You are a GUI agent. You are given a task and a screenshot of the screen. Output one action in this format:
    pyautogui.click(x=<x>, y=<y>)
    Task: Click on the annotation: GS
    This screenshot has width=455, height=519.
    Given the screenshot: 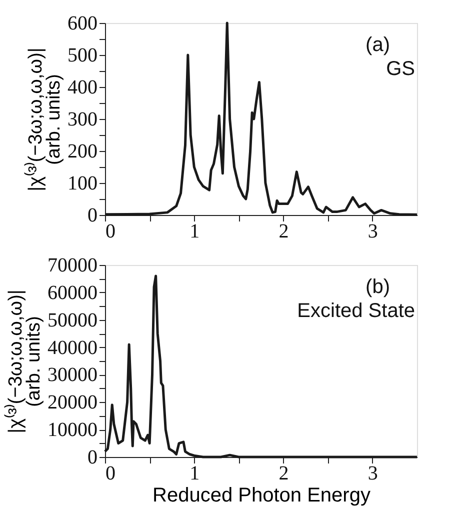 What is the action you would take?
    pyautogui.click(x=400, y=69)
    